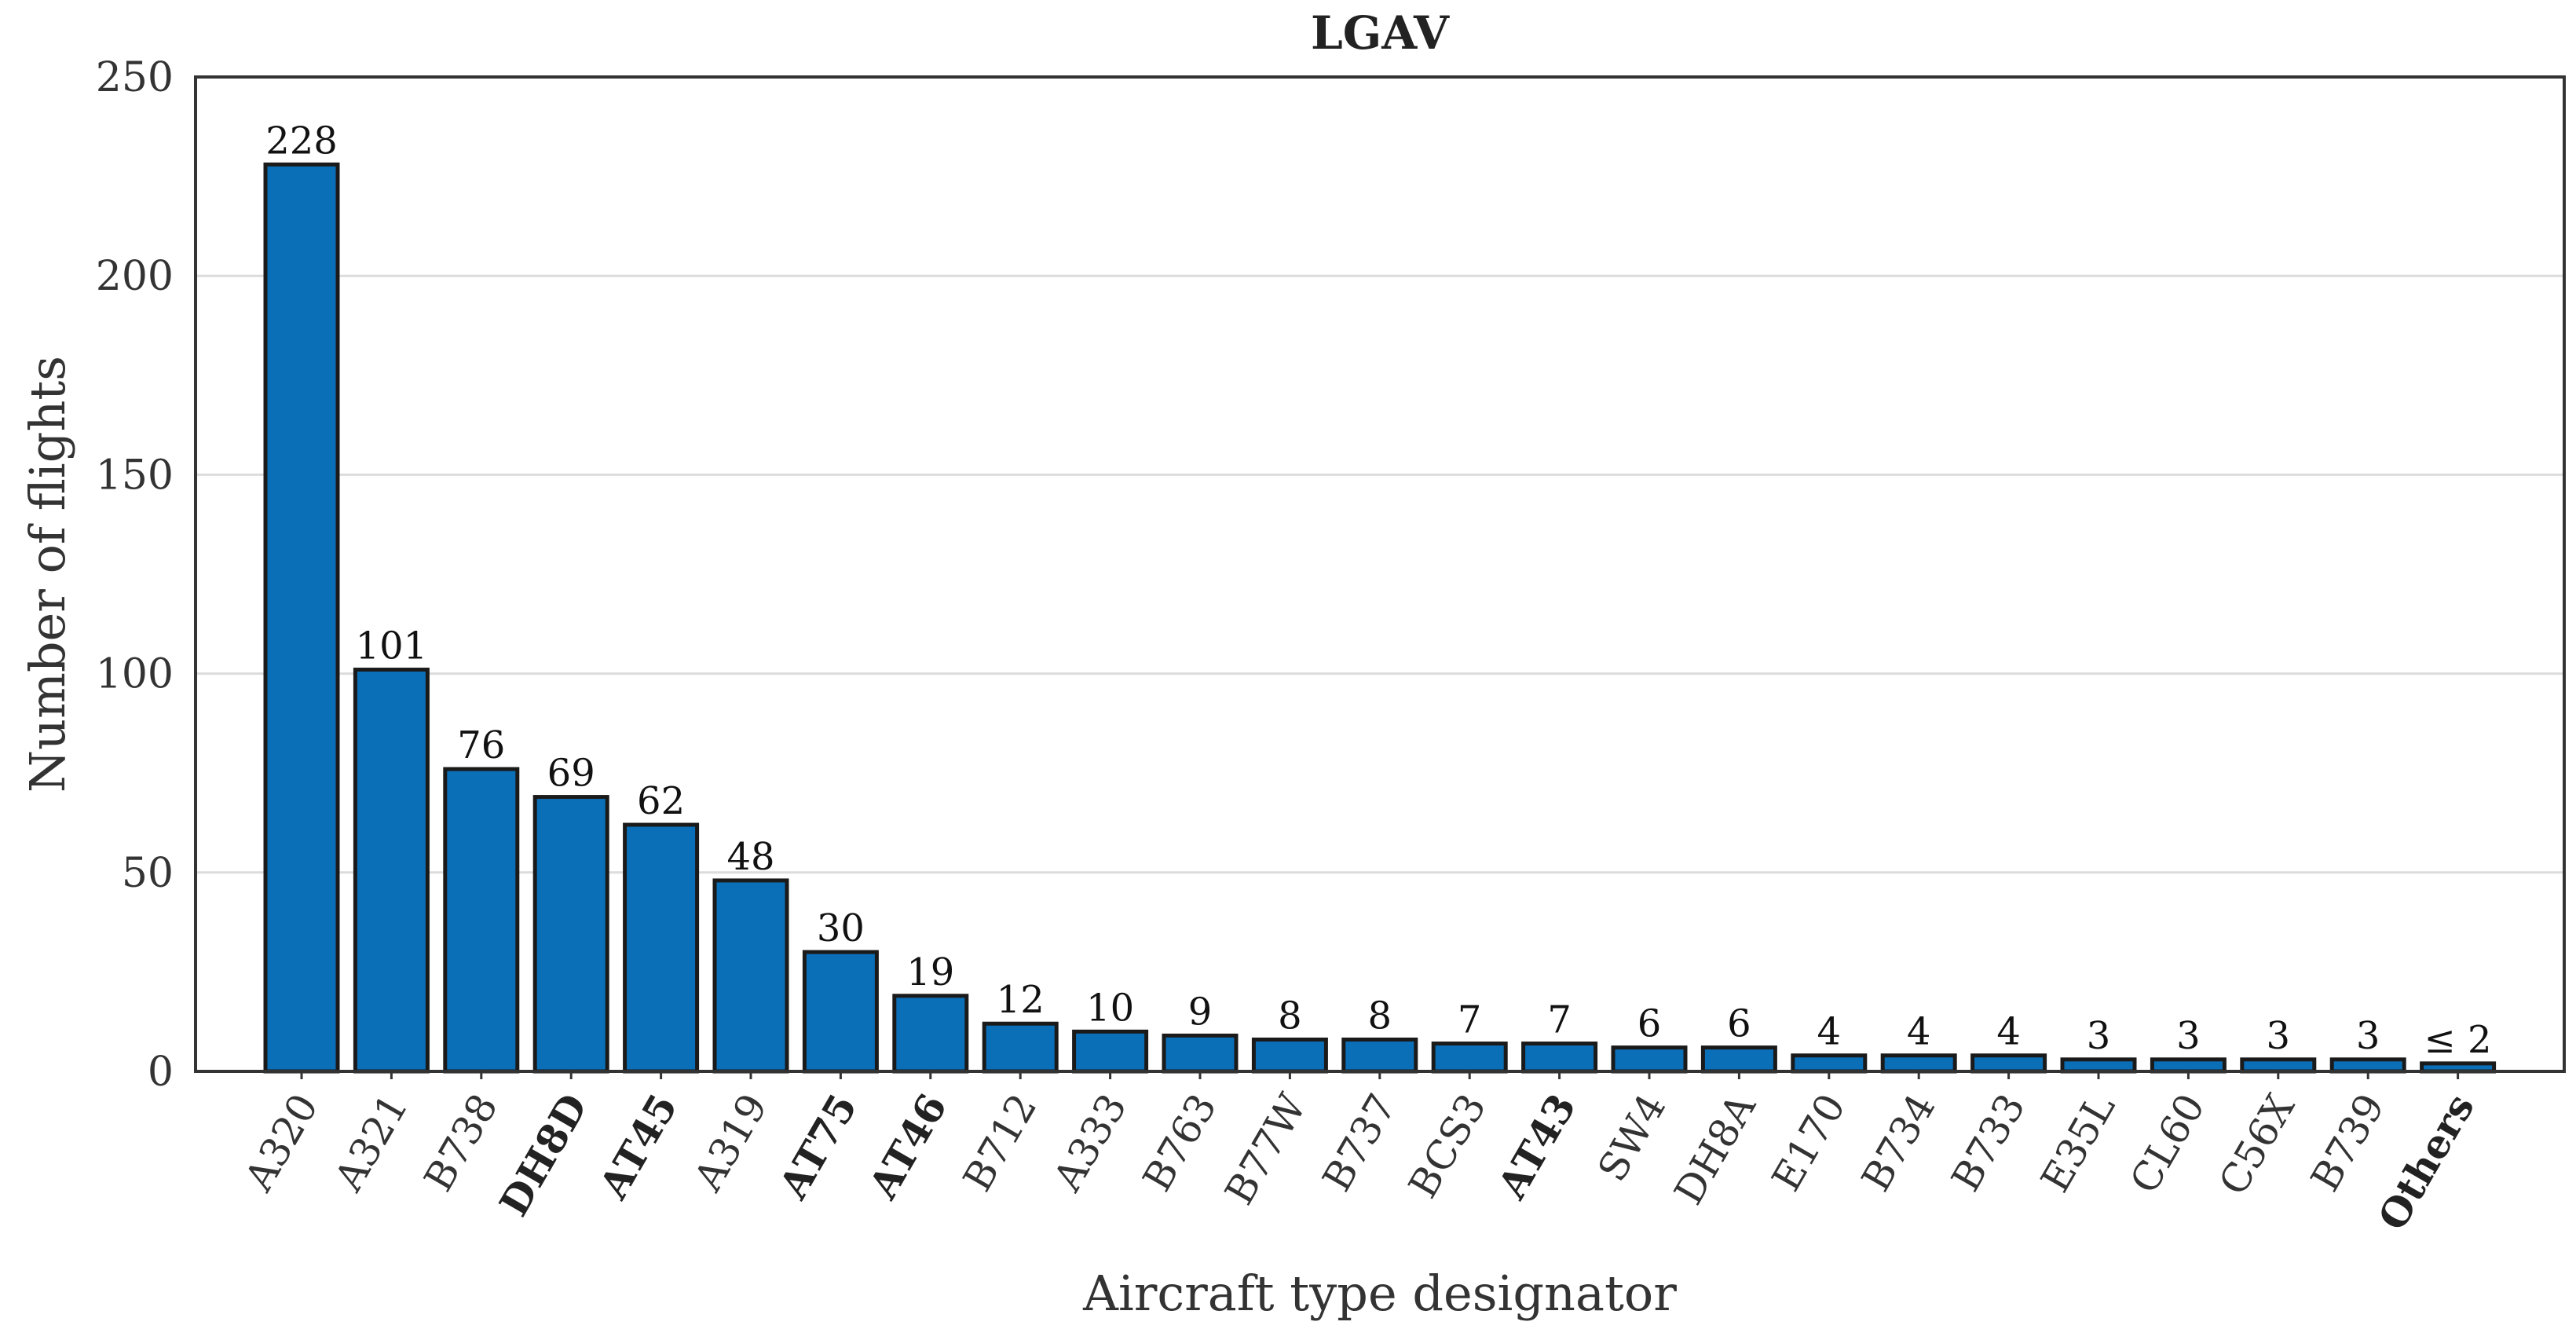 This screenshot has width=2576, height=1340. I want to click on data-label-a319: 48, so click(750, 857).